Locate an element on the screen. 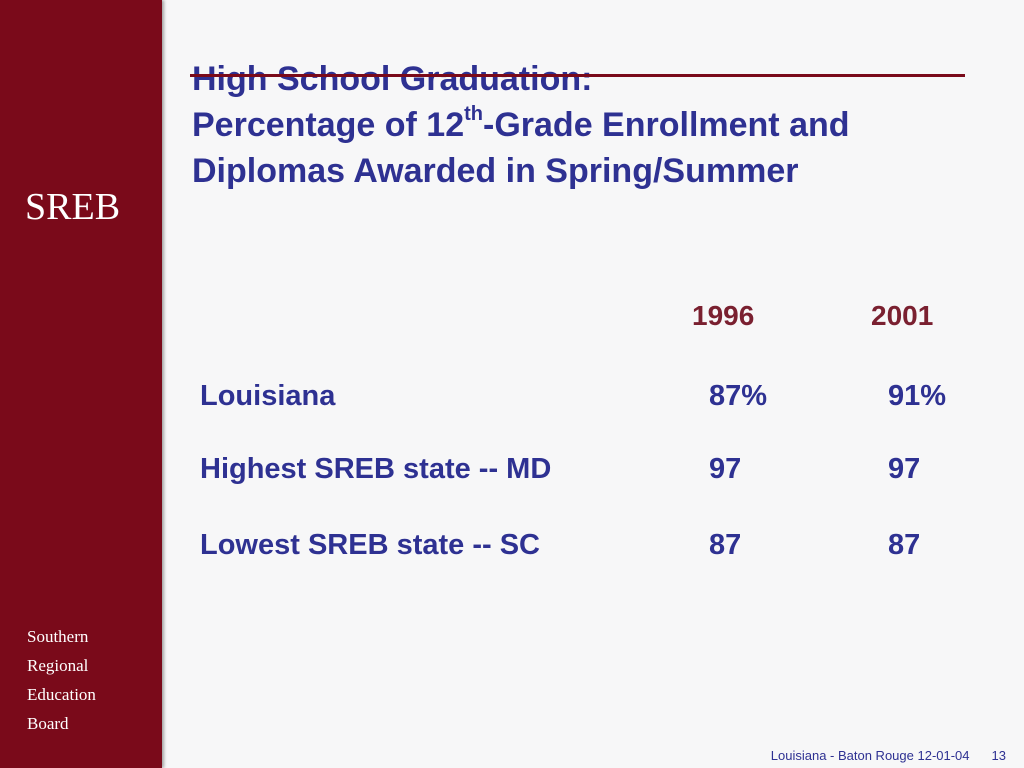 This screenshot has width=1024, height=768. org-line-regional: Regional is located at coordinates (58, 665).